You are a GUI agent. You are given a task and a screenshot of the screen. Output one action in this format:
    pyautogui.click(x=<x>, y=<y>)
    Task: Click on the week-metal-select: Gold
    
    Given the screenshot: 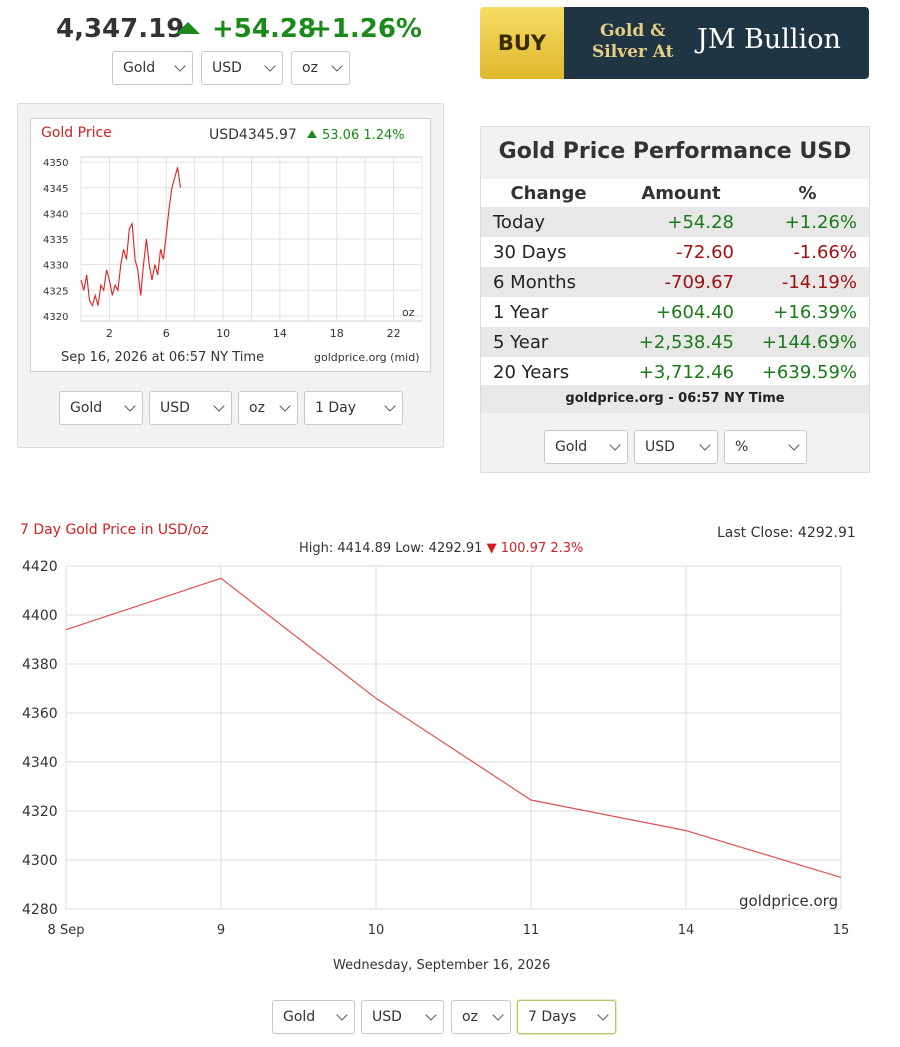 What is the action you would take?
    pyautogui.click(x=313, y=1017)
    